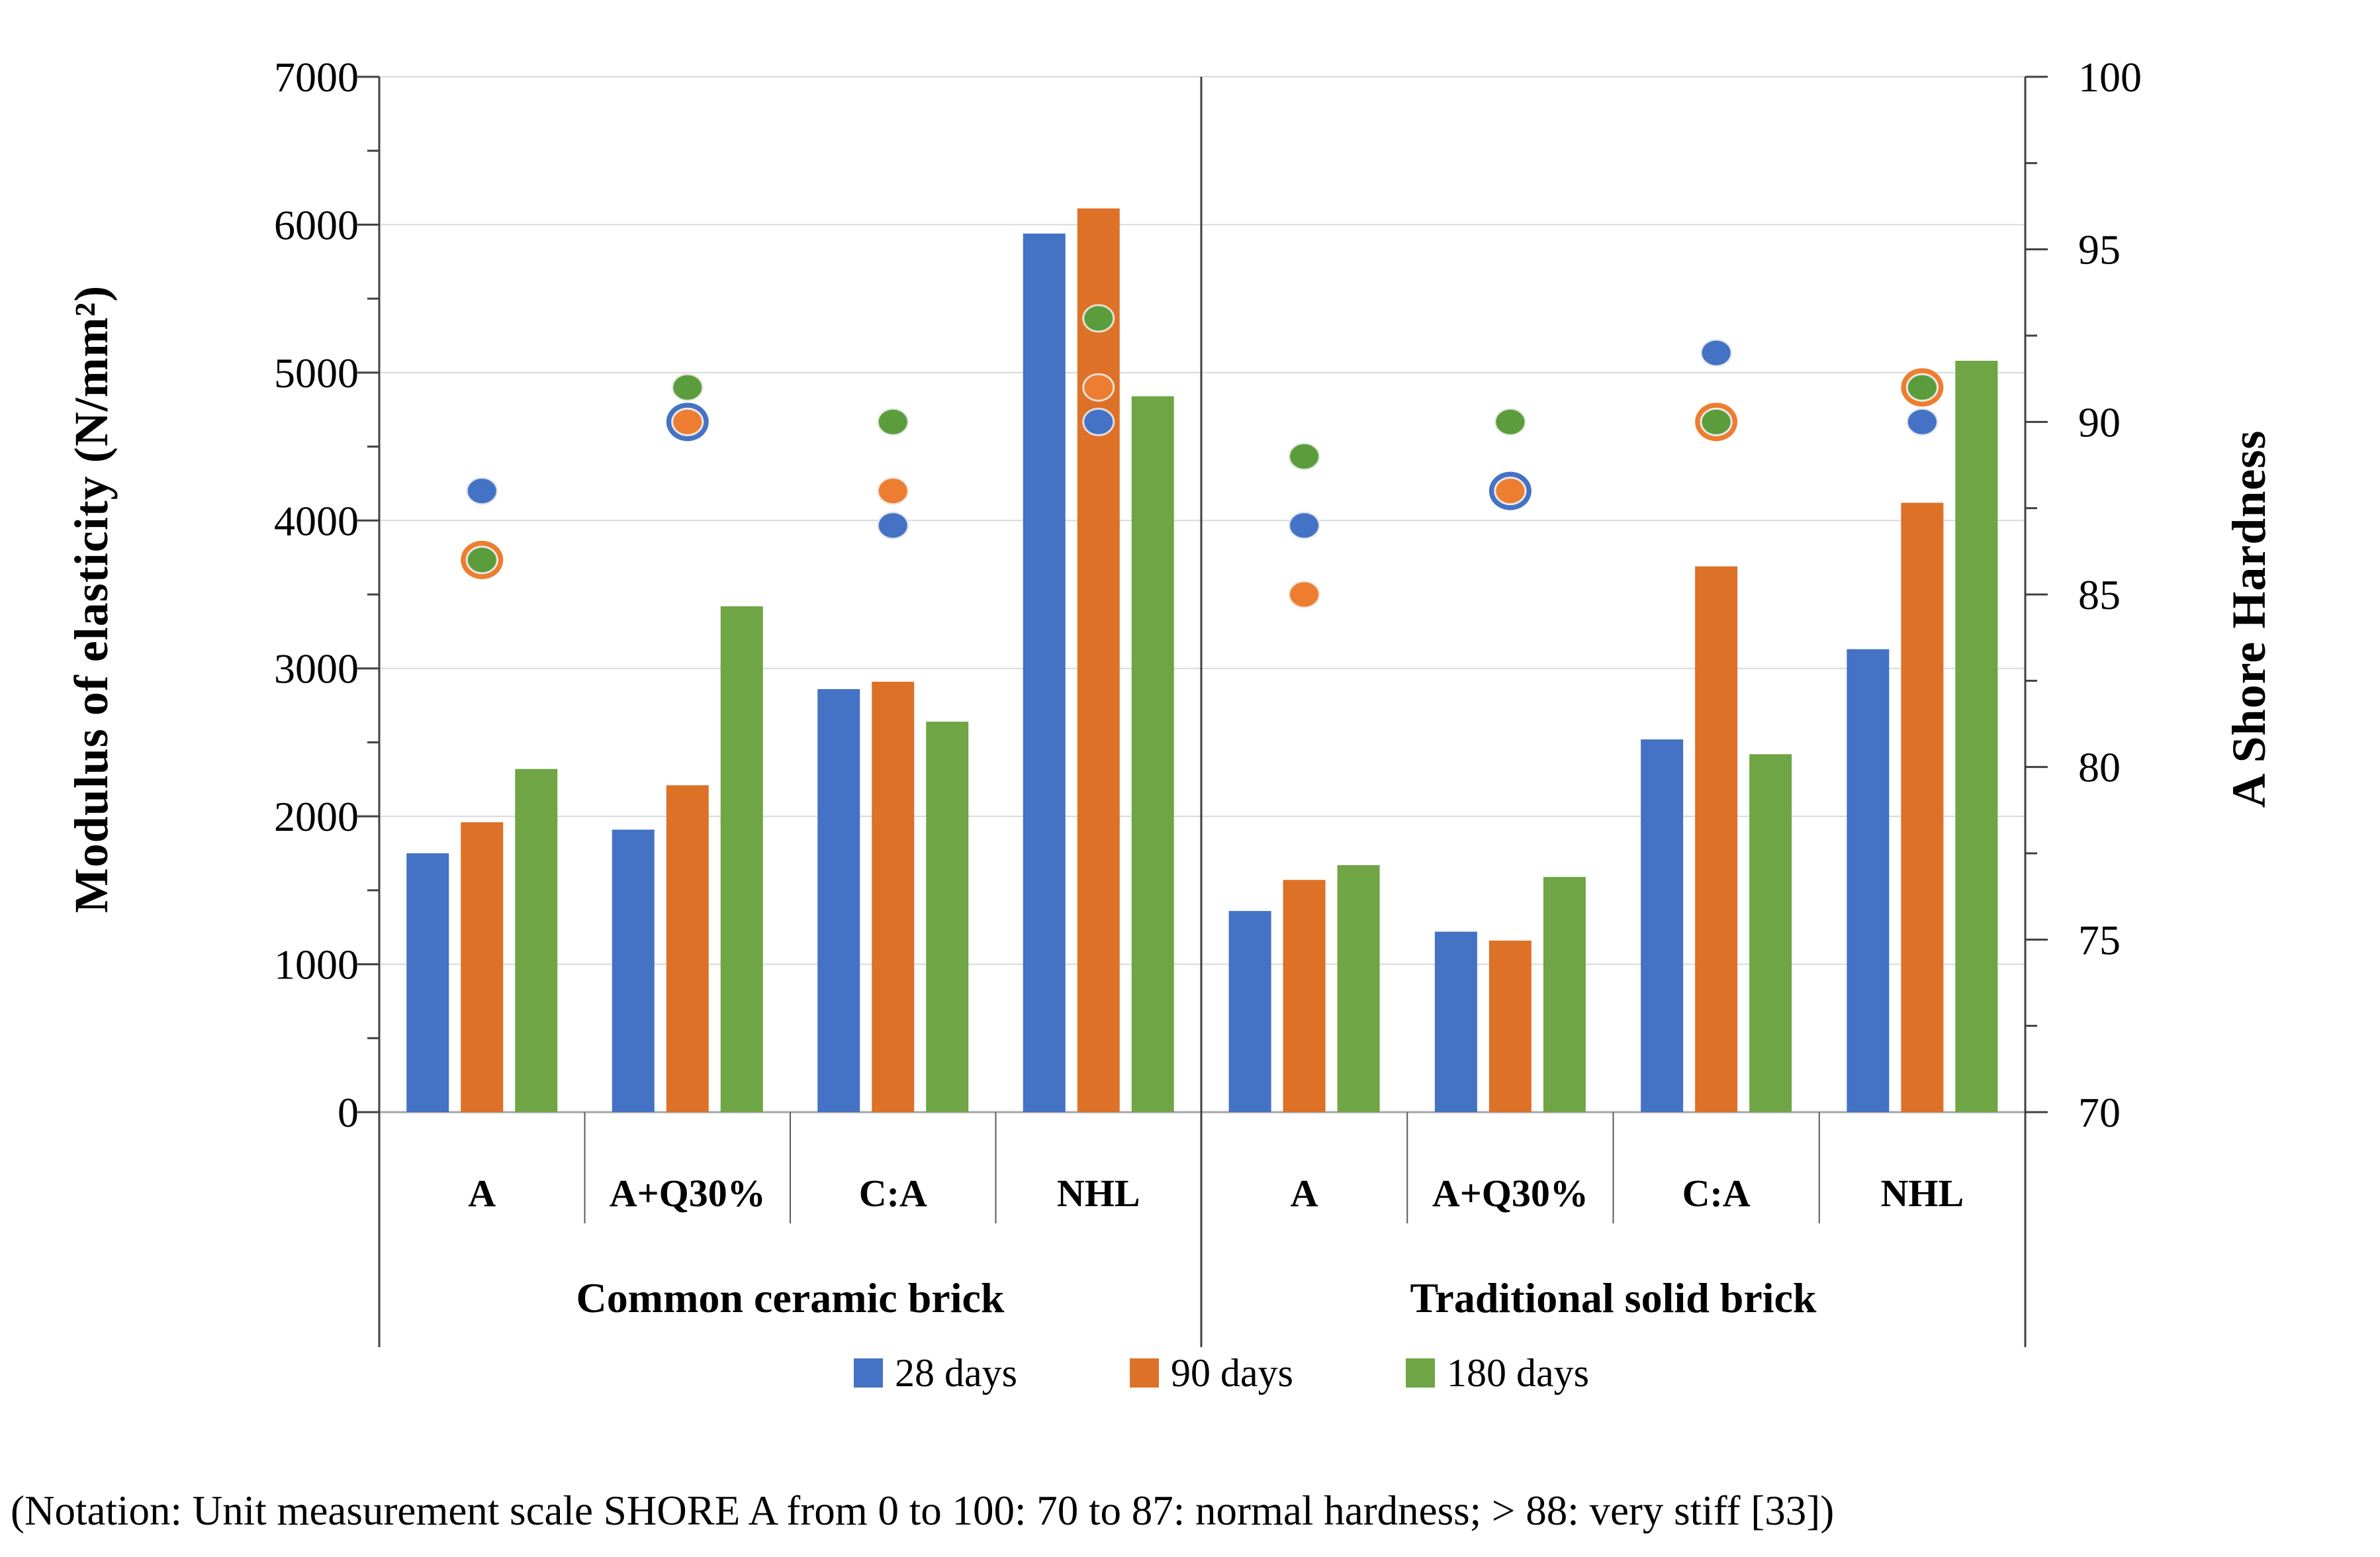  Describe the element at coordinates (869, 1373) in the screenshot. I see `legend-swatch-28-days` at that location.